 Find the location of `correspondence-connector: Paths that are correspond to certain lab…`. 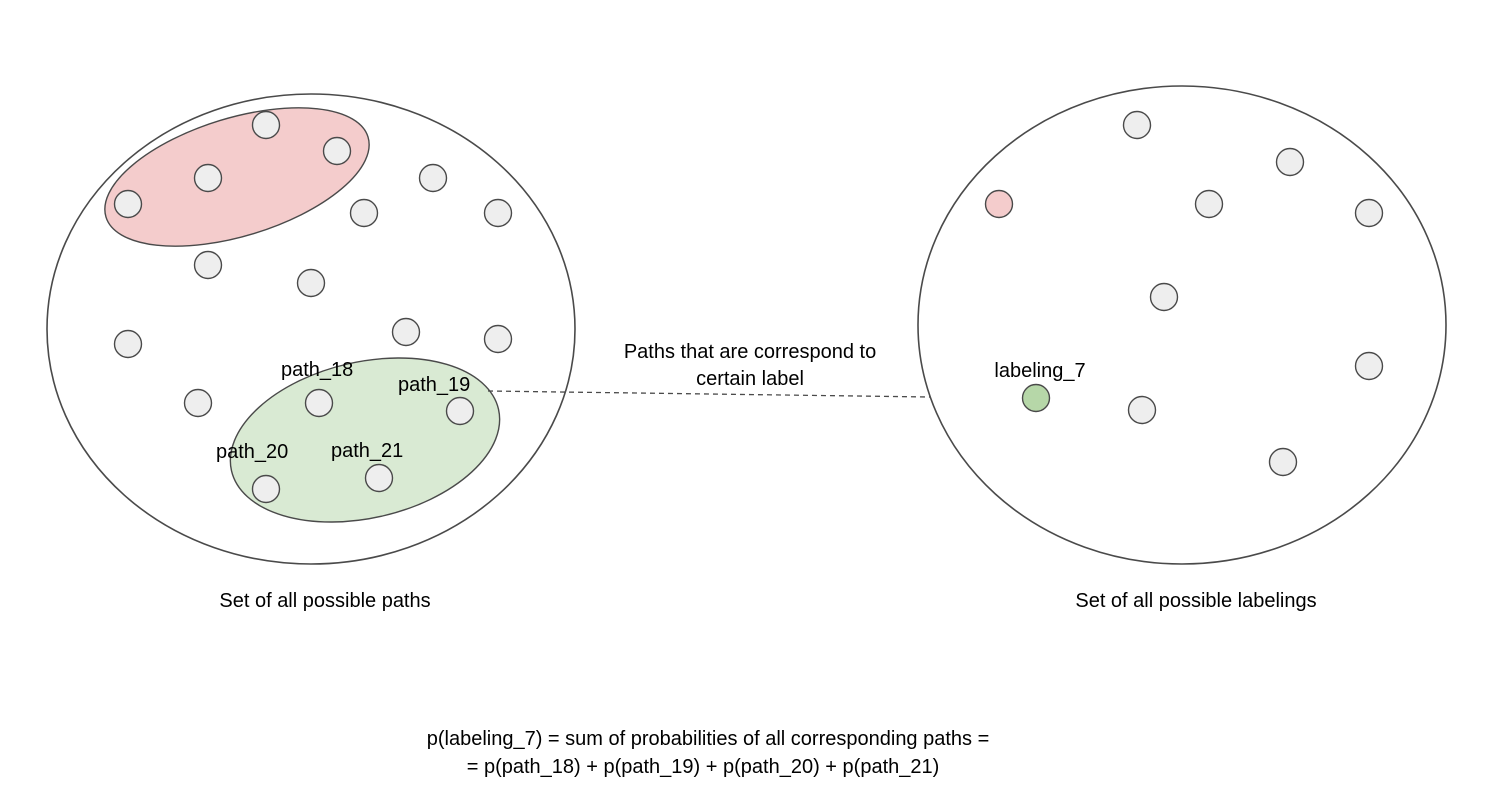

correspondence-connector: Paths that are correspond to certain lab… is located at coordinates (754, 369).